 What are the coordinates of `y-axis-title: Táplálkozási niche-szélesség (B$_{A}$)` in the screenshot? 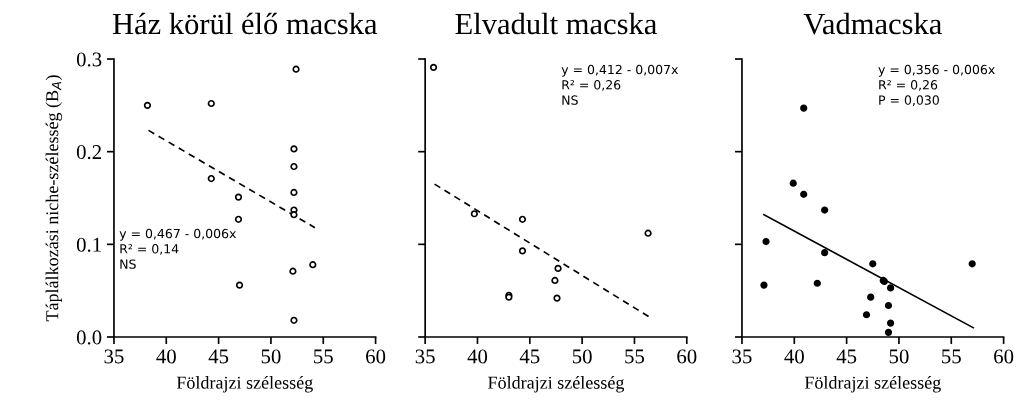 It's located at (54, 198).